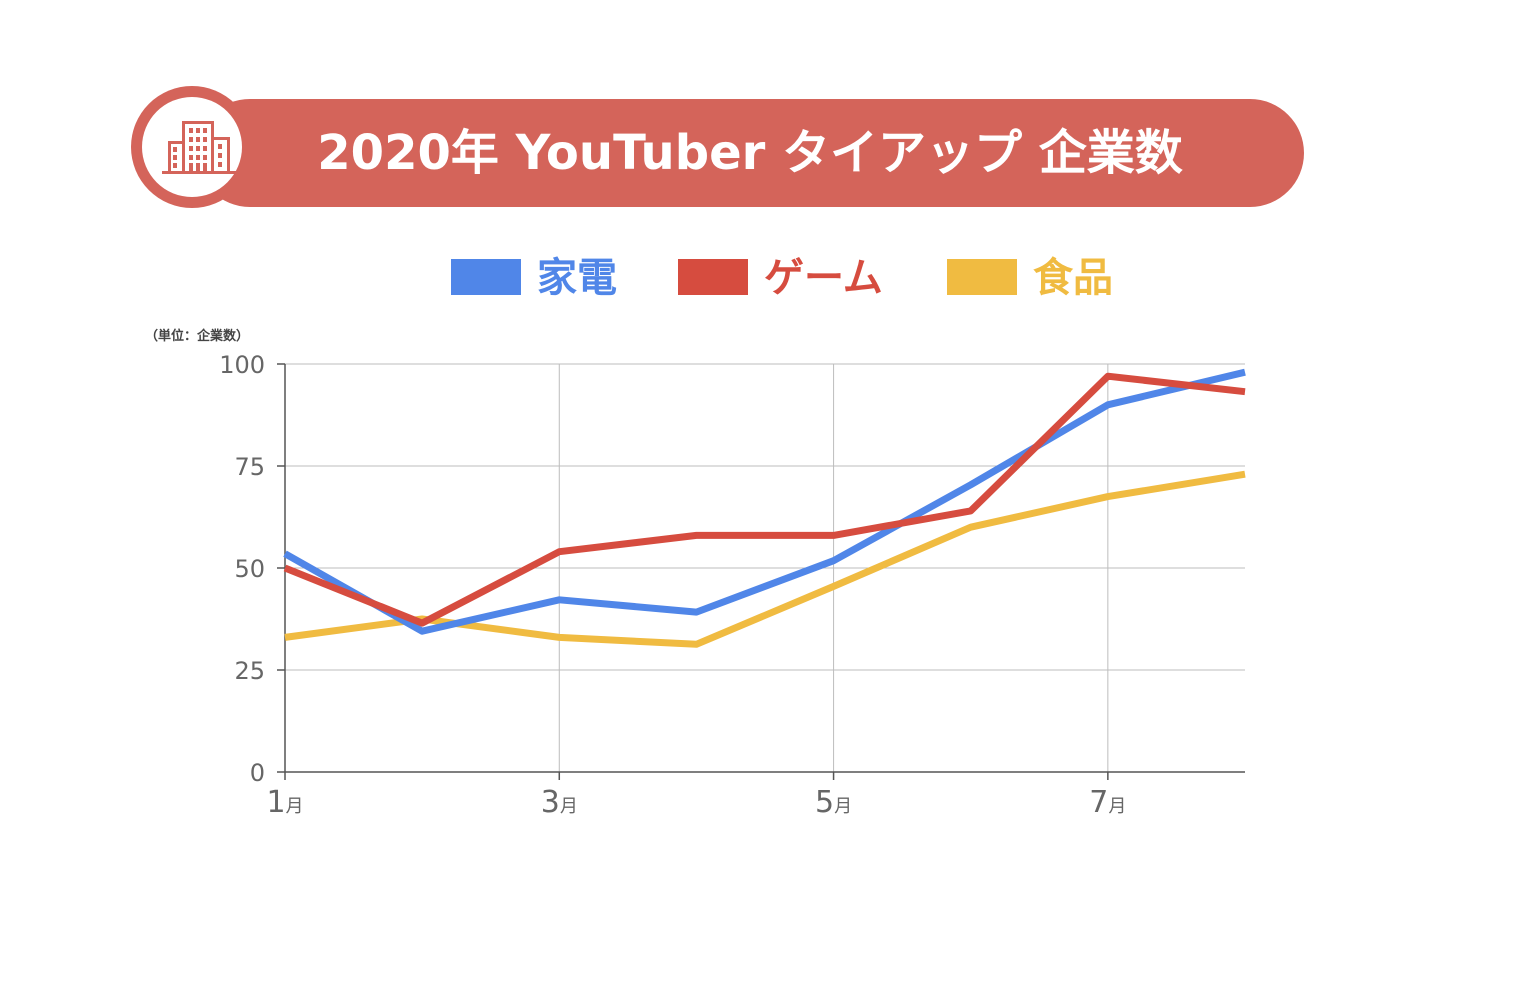 This screenshot has height=1004, width=1518. I want to click on legend-item-kaden: 家電, so click(551, 280).